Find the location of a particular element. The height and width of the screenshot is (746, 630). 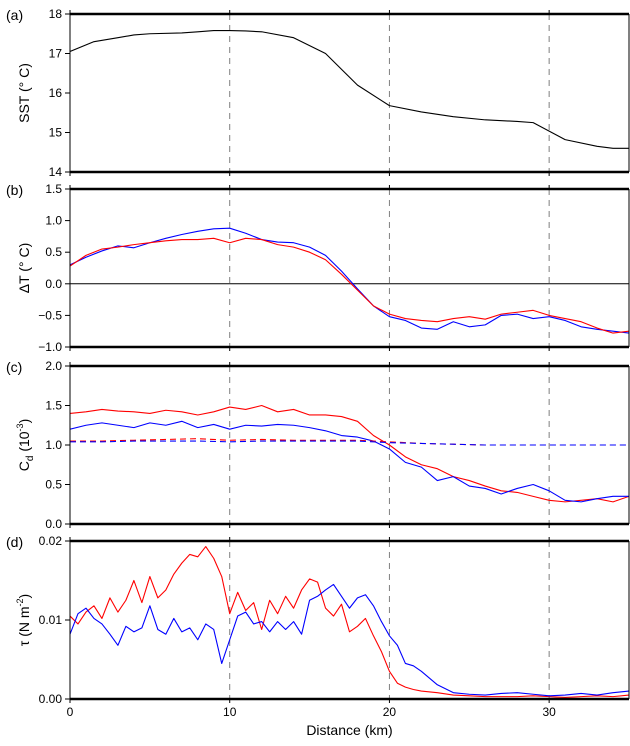

y-axis-label: ΔT (° C) is located at coordinates (24, 268).